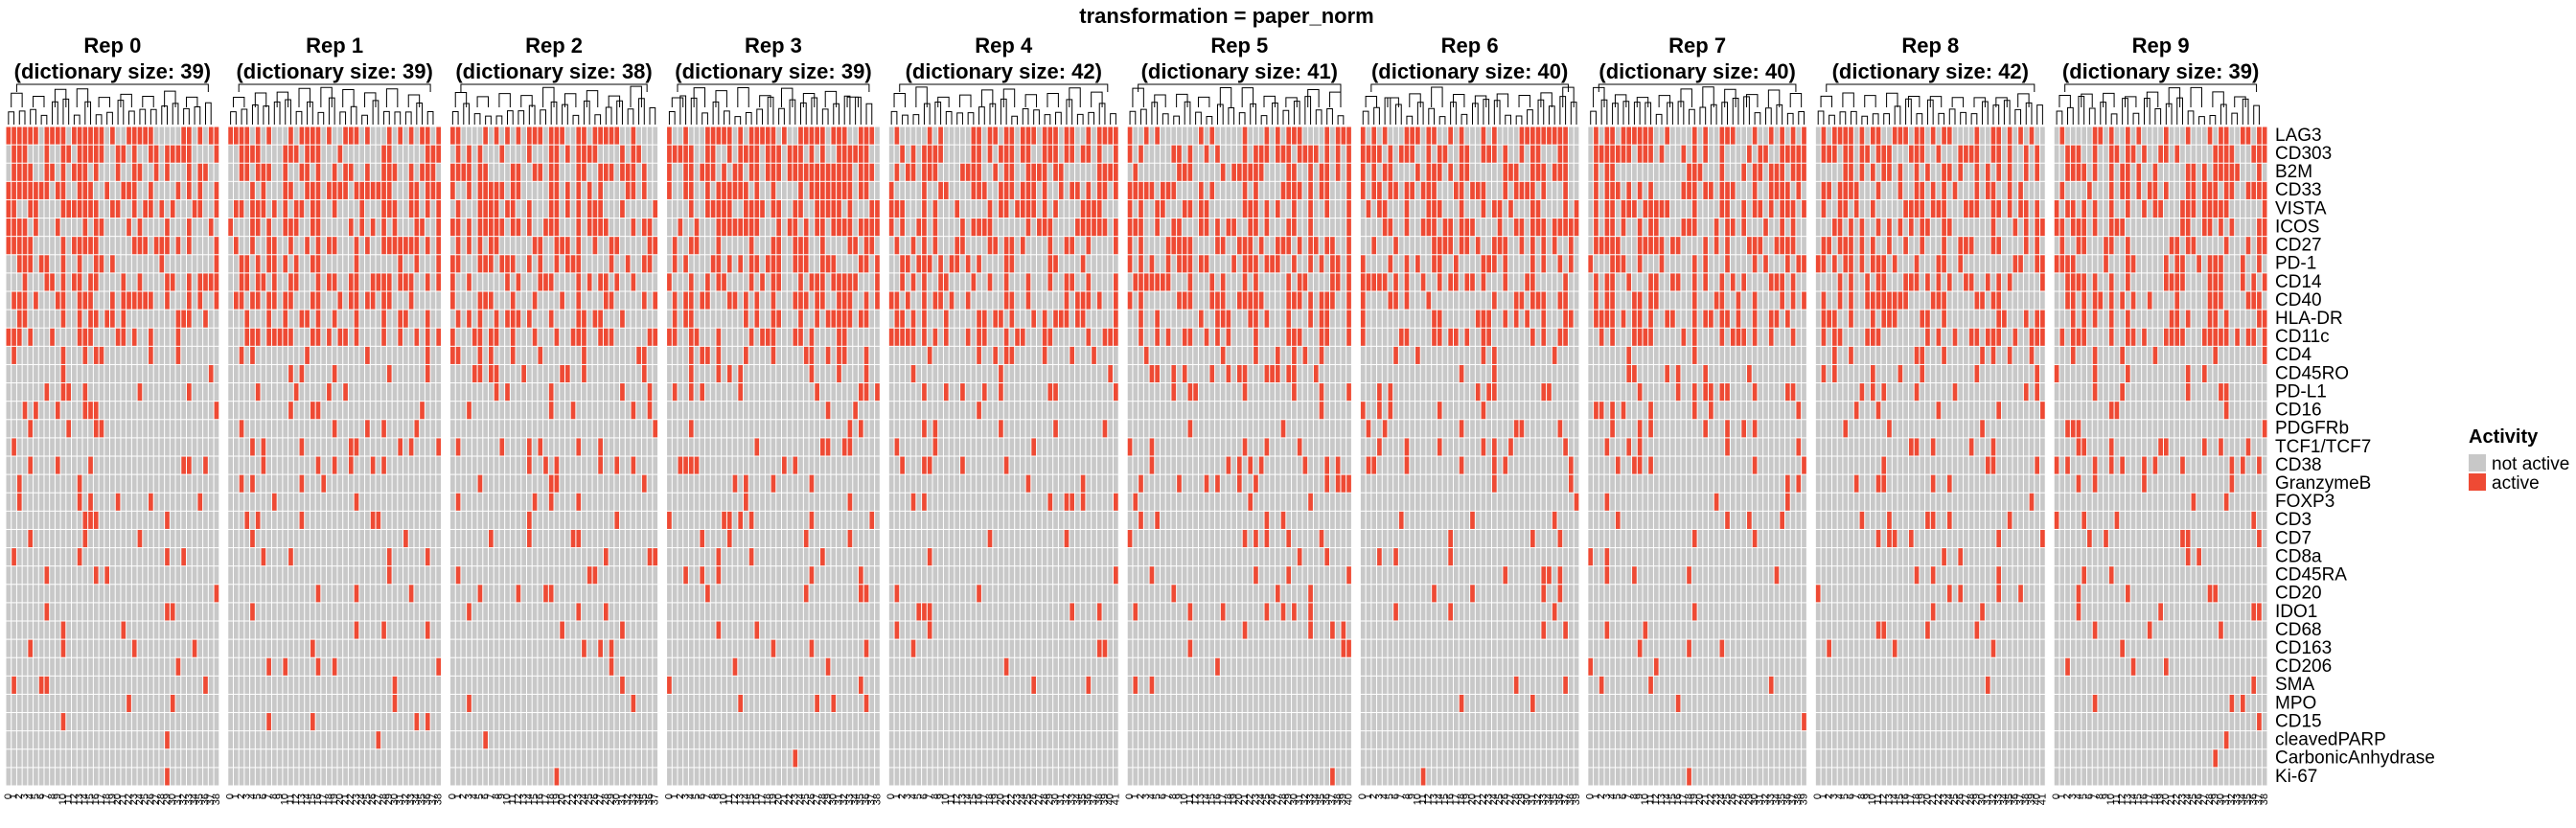  I want to click on column-label: 2, so click(19, 796).